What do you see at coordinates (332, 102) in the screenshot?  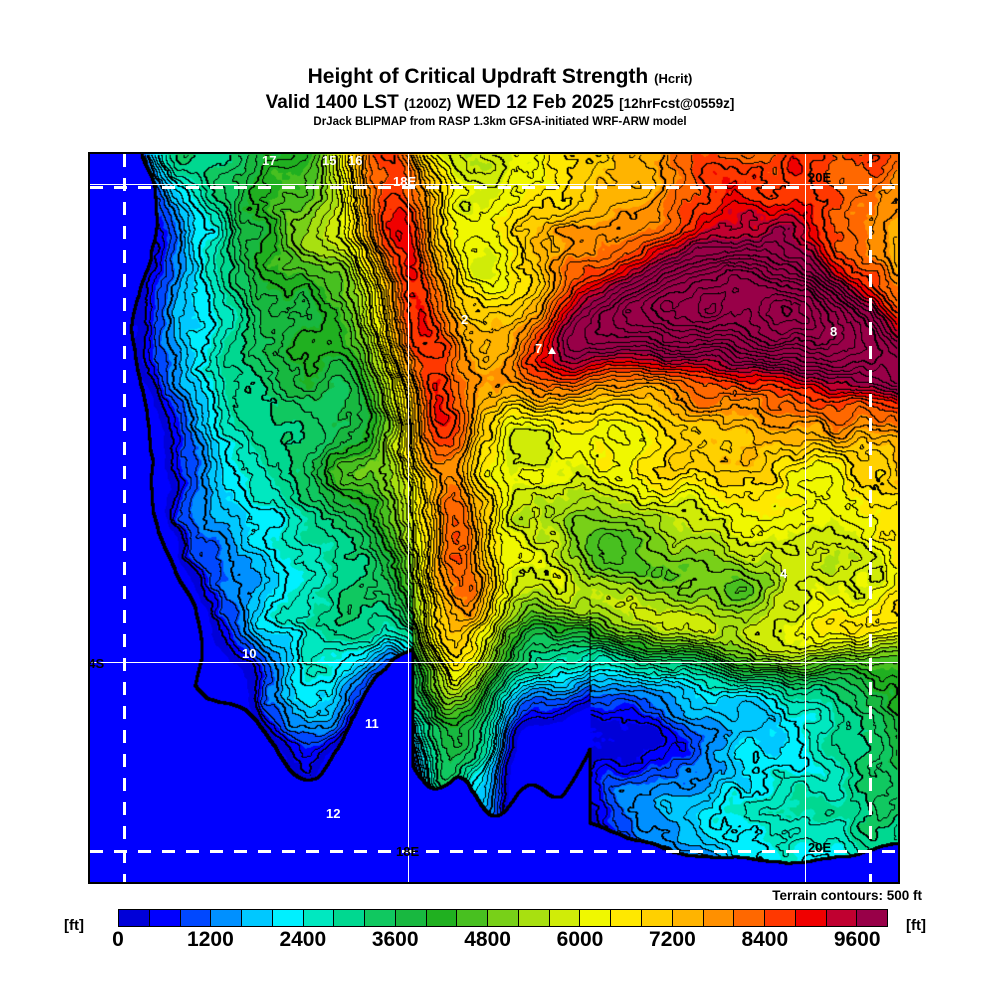 I see `valid-prefix: Valid 1400 LST` at bounding box center [332, 102].